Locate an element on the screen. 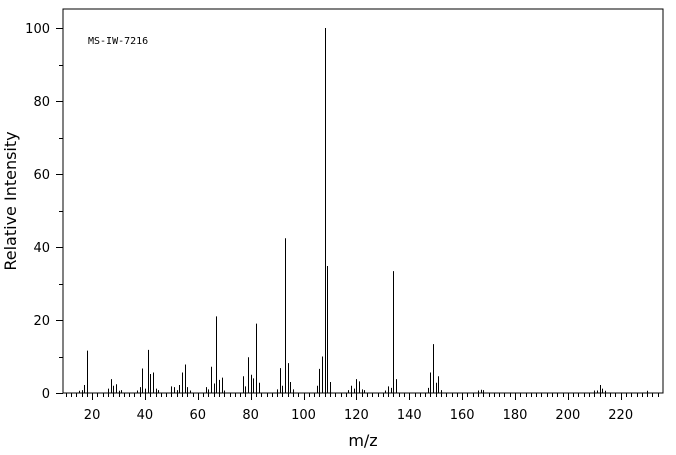 This screenshot has height=455, width=676. x-tick-label: 200 is located at coordinates (567, 415).